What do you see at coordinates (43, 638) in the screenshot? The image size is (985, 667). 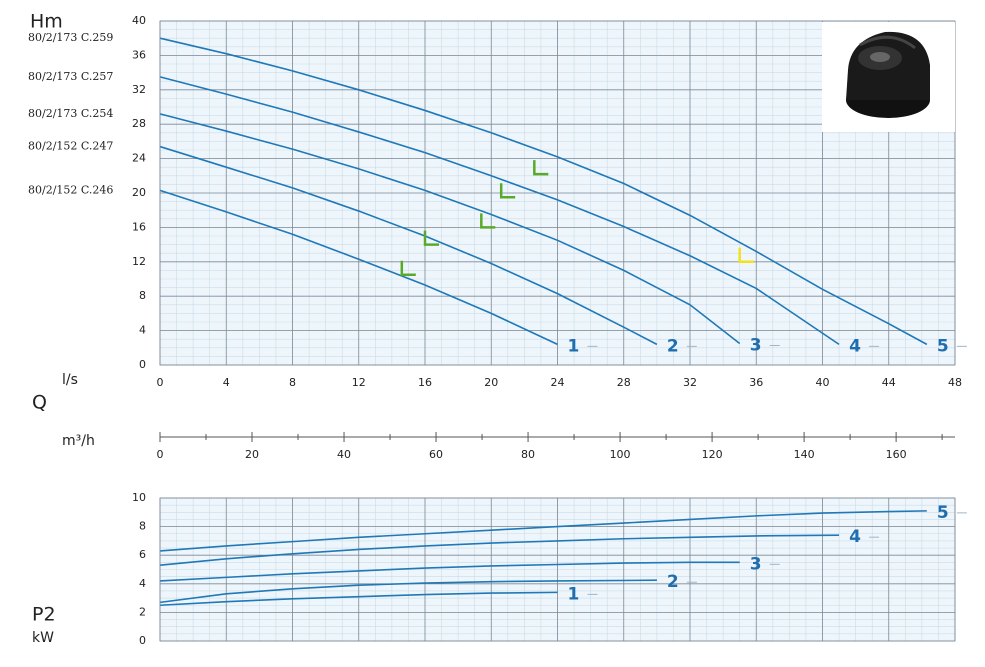 I see `y-unit: kW` at bounding box center [43, 638].